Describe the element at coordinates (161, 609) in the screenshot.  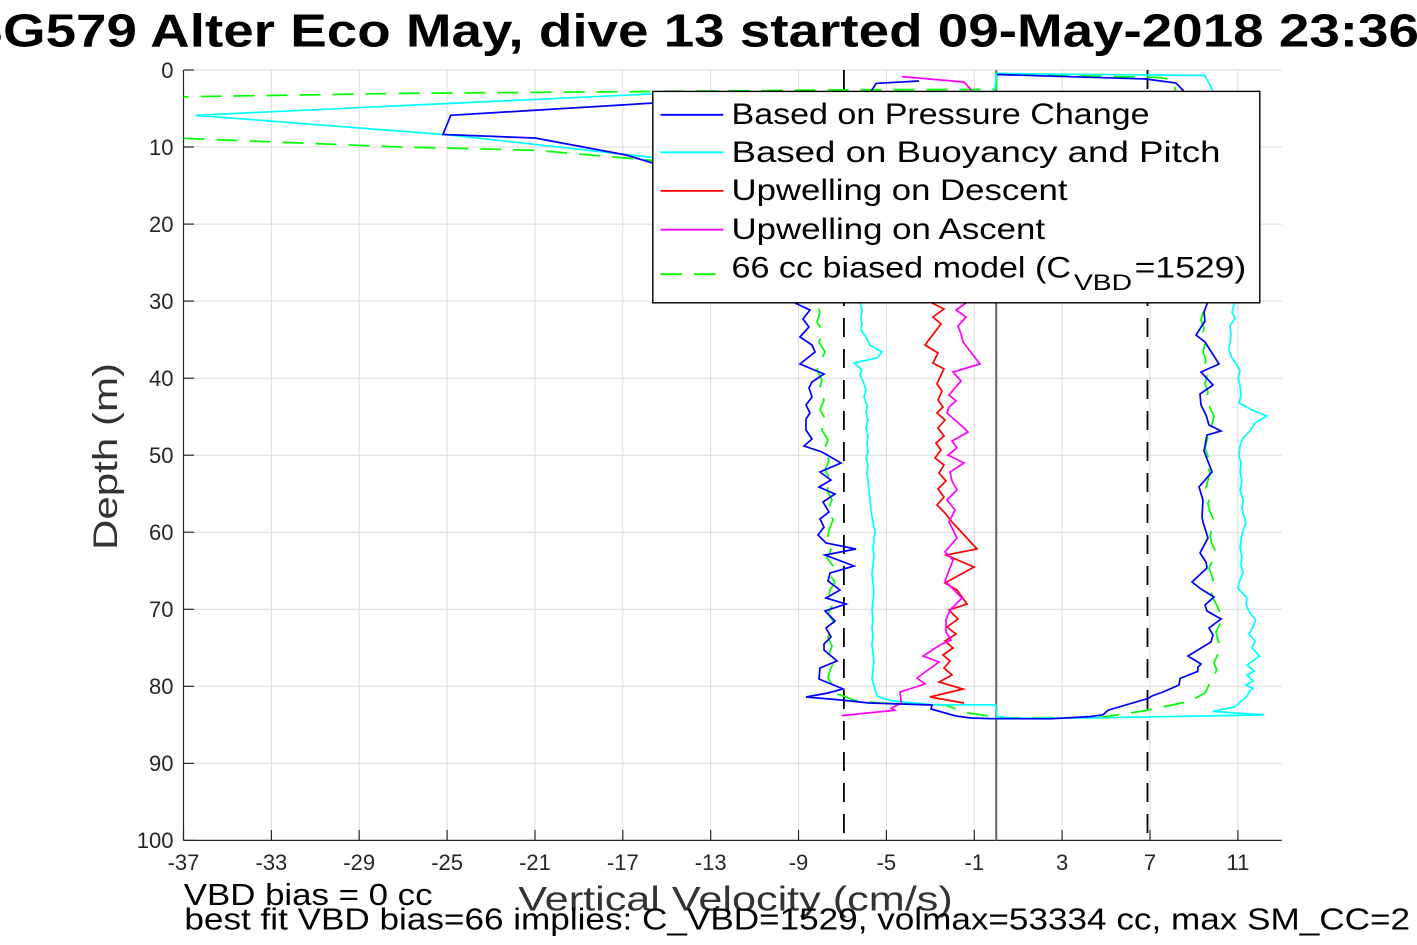
I see `svg-text: 70` at that location.